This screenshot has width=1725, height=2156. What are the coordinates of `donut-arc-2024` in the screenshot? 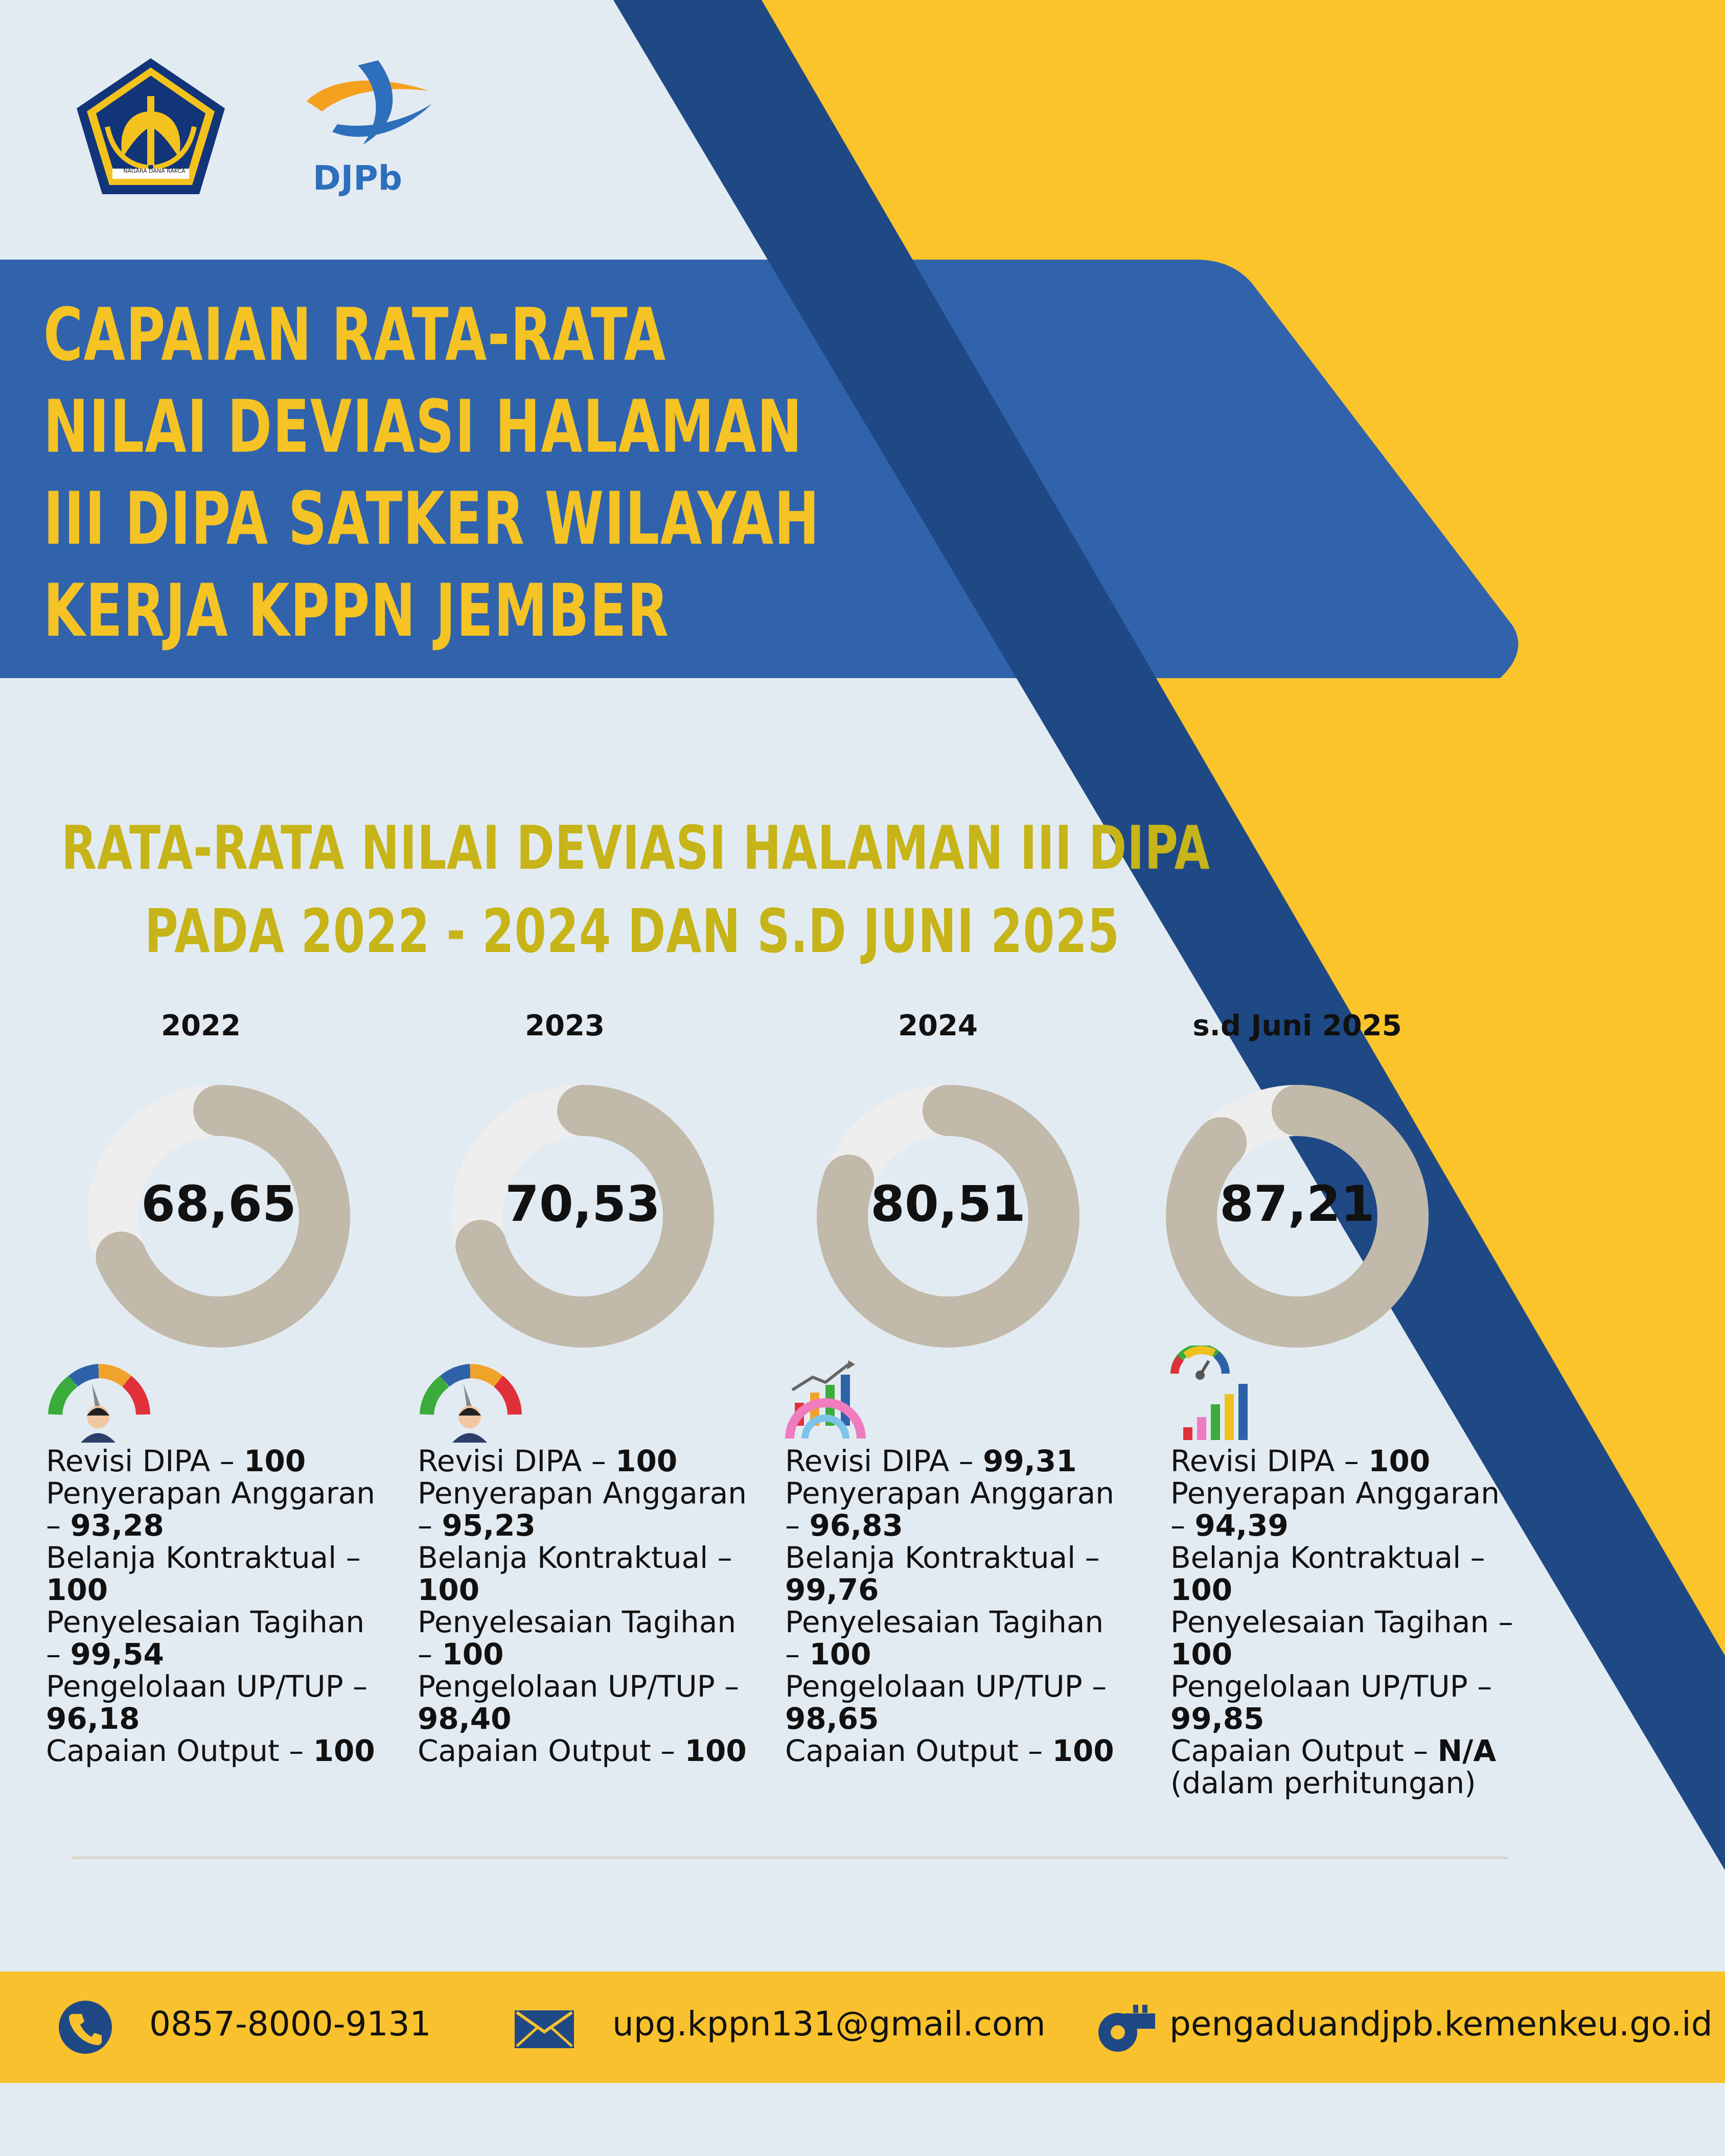 It's located at (948, 1216).